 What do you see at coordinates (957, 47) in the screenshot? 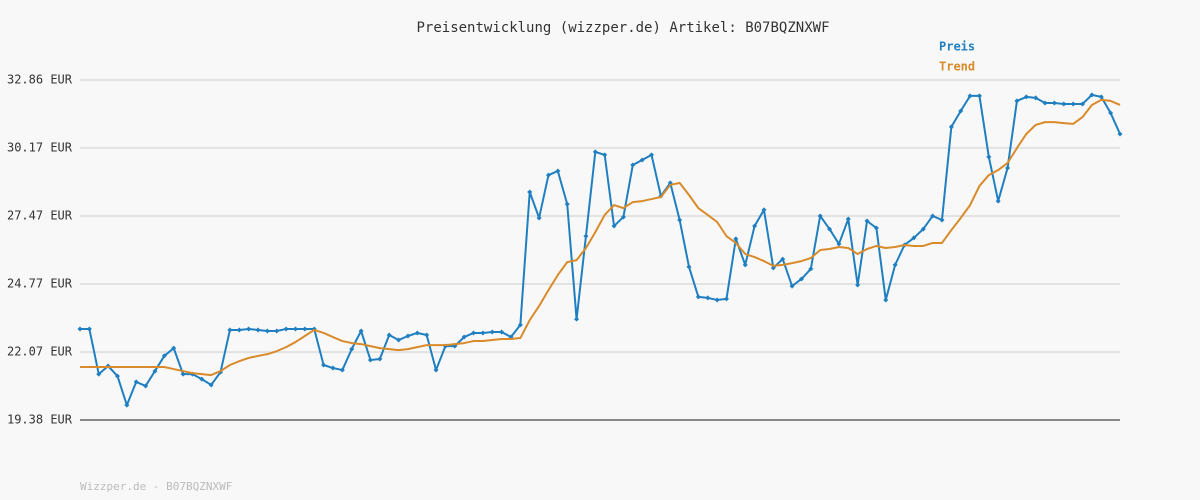
I see `legend-entry: Preis` at bounding box center [957, 47].